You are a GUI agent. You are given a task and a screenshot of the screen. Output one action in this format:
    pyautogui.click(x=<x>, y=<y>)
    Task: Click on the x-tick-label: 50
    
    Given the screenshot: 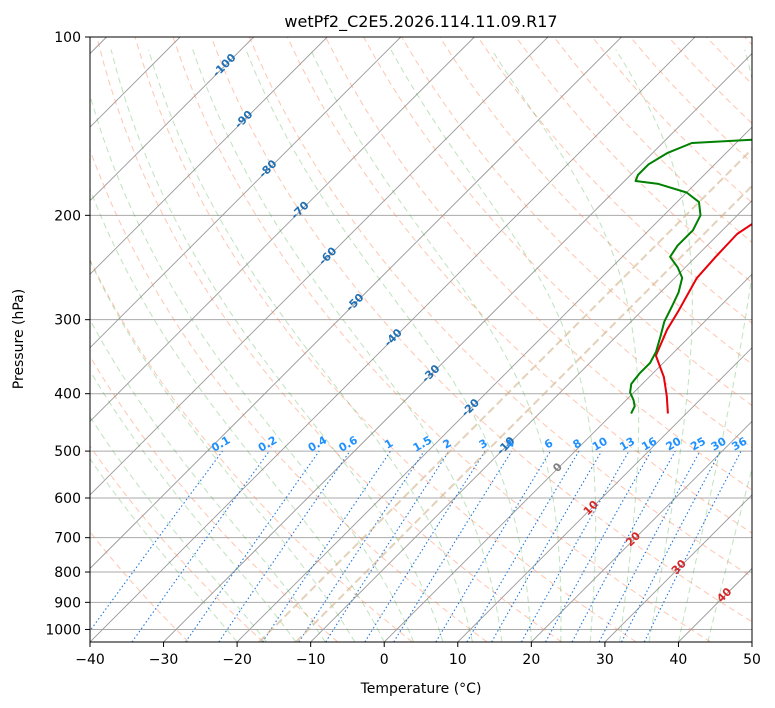 What is the action you would take?
    pyautogui.click(x=752, y=660)
    